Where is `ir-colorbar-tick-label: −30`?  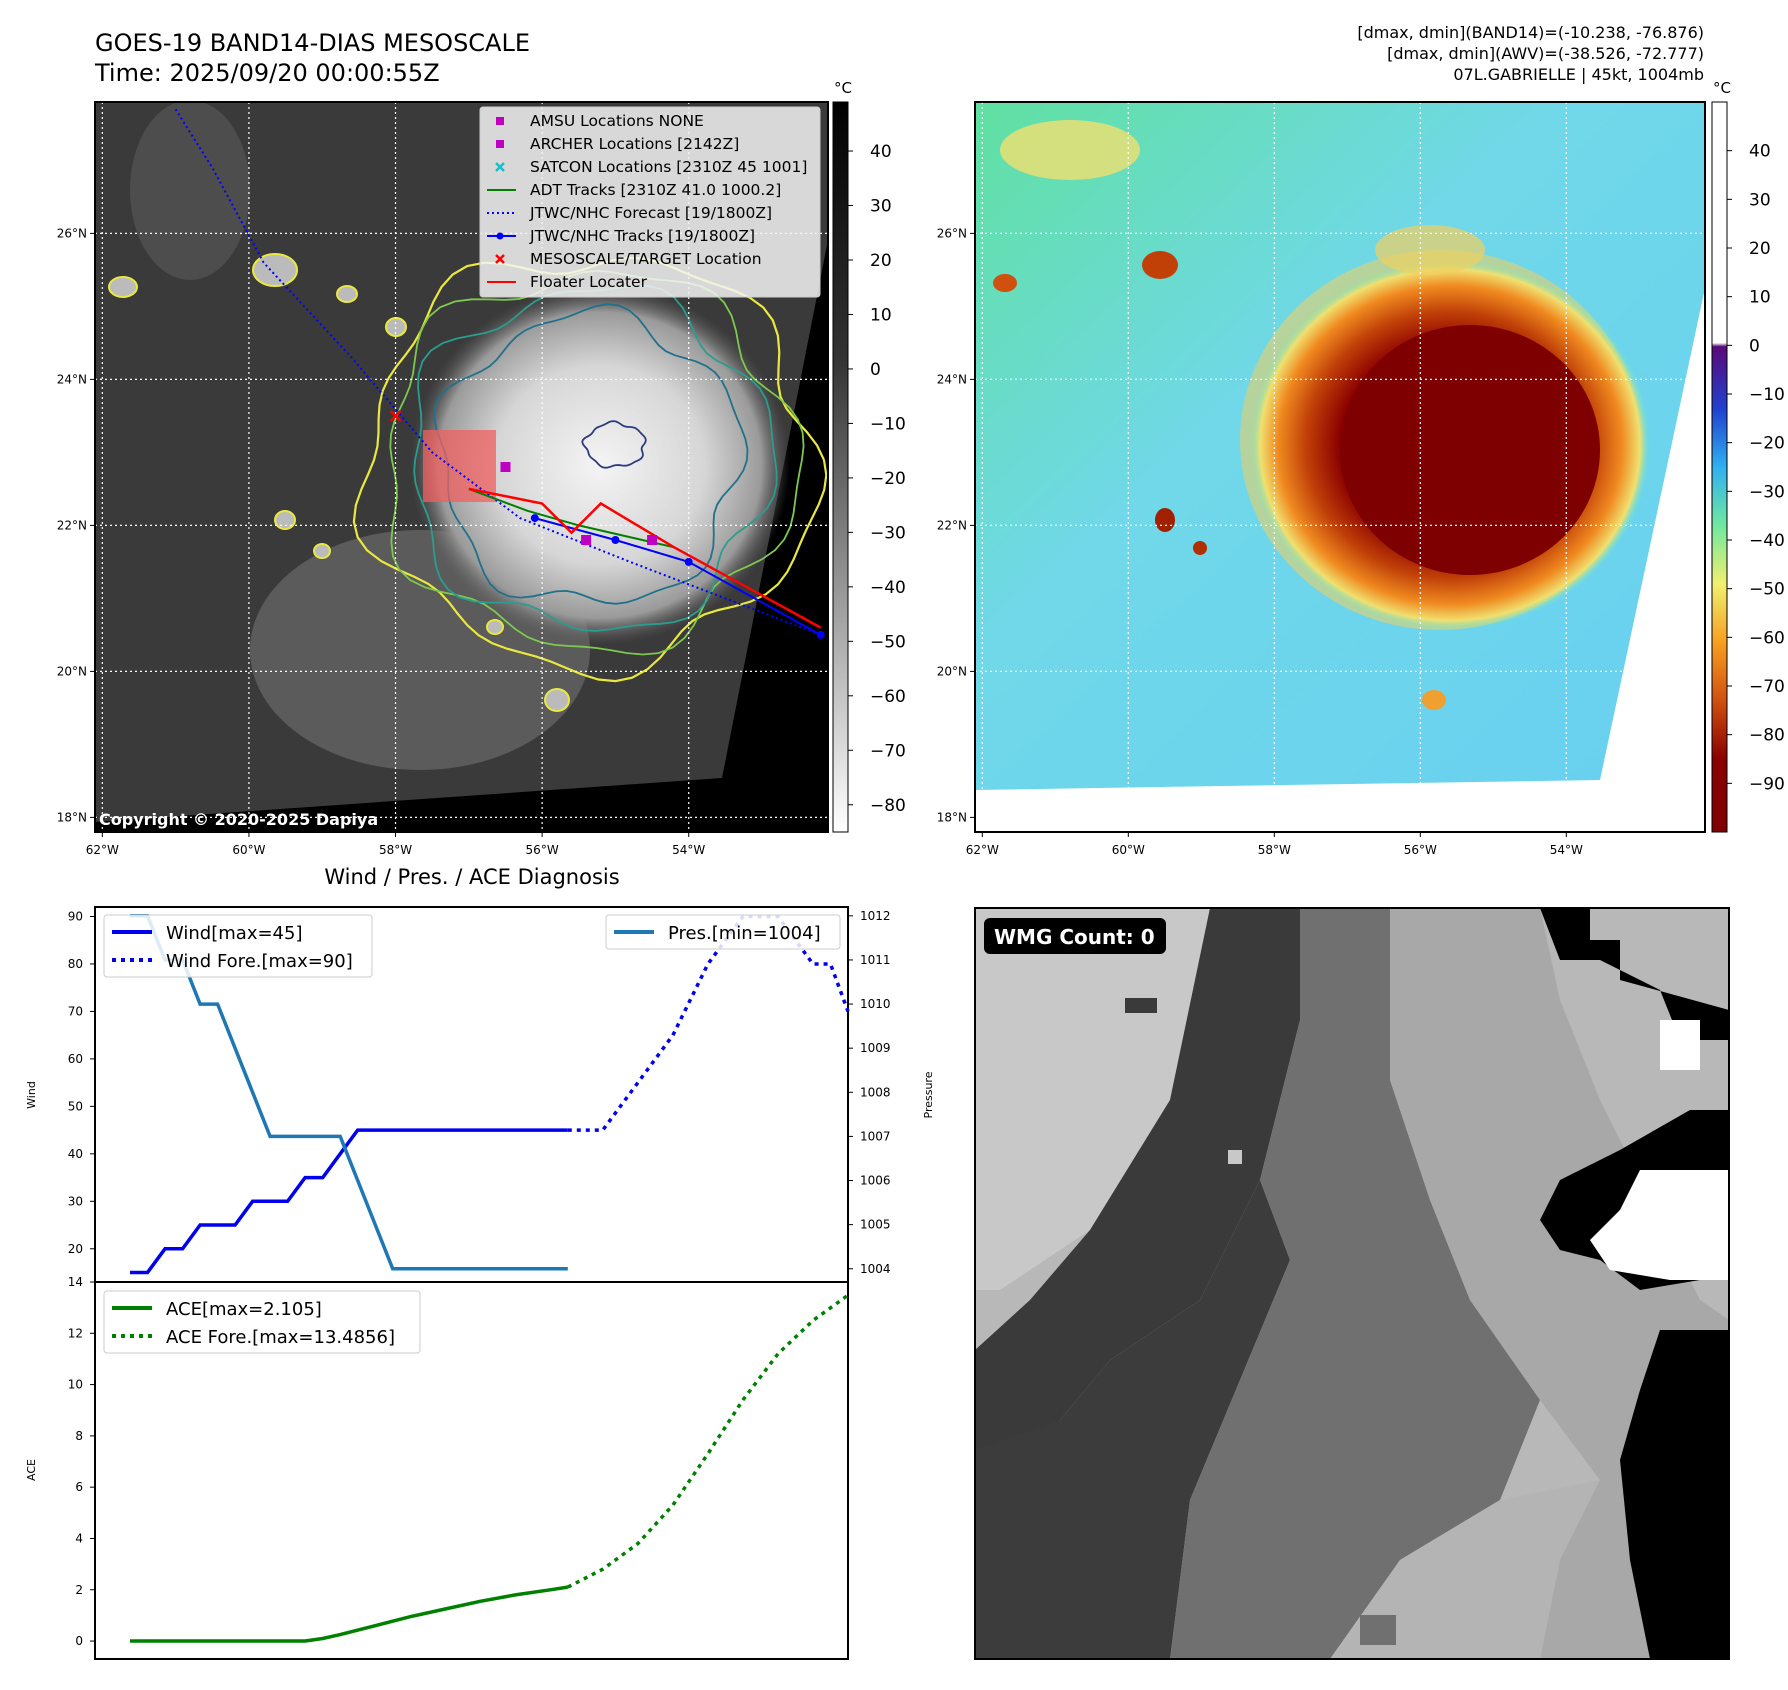
ir-colorbar-tick-label: −30 is located at coordinates (888, 533).